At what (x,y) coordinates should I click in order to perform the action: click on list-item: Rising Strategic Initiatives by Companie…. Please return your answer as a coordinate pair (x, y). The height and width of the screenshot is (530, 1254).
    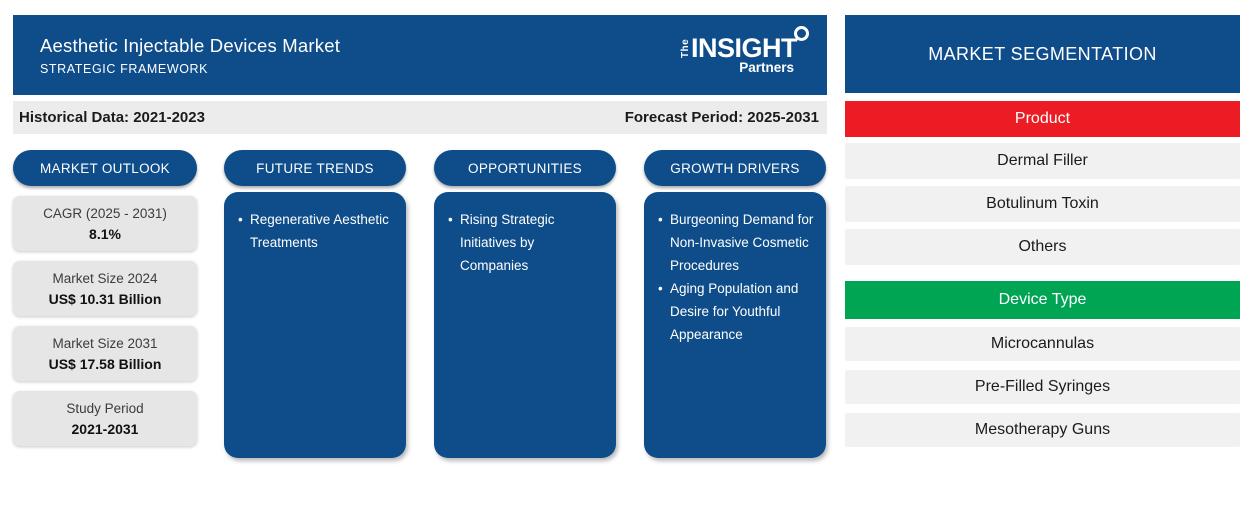
    Looking at the image, I should click on (526, 242).